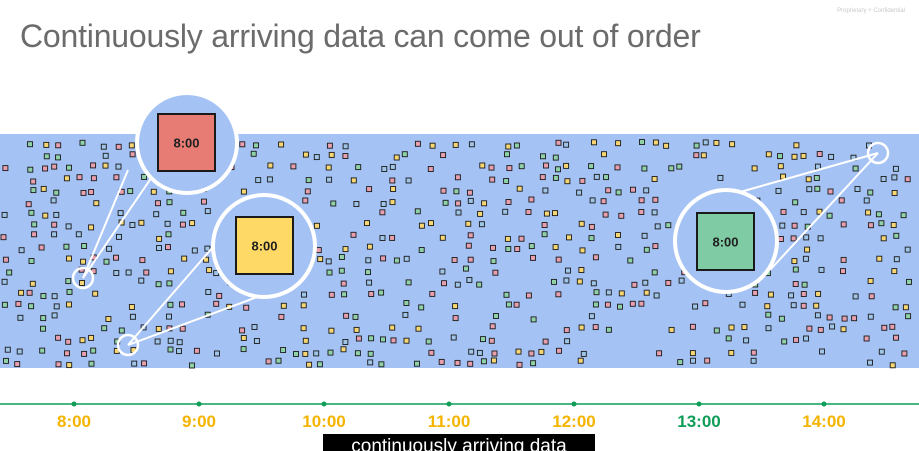  What do you see at coordinates (459, 442) in the screenshot?
I see `video-caption: continuously arriving data` at bounding box center [459, 442].